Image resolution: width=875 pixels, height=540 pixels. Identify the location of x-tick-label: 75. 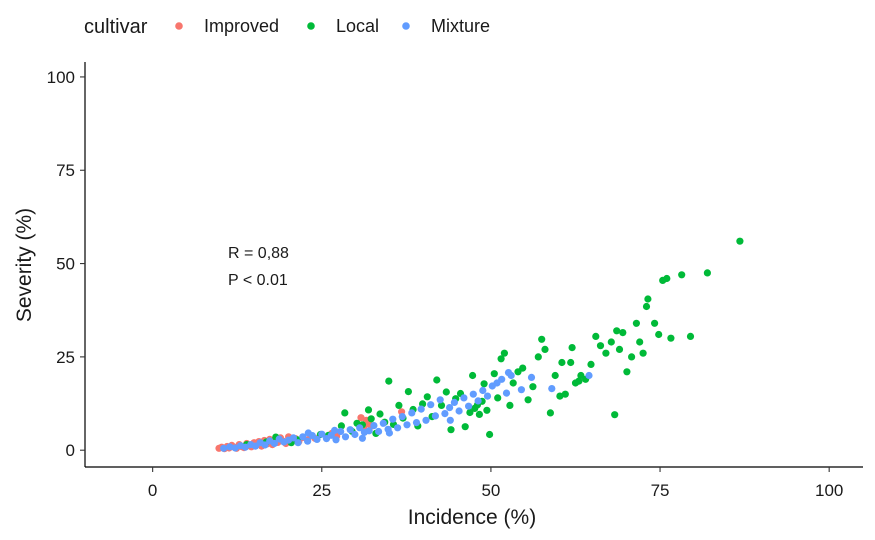
(660, 490).